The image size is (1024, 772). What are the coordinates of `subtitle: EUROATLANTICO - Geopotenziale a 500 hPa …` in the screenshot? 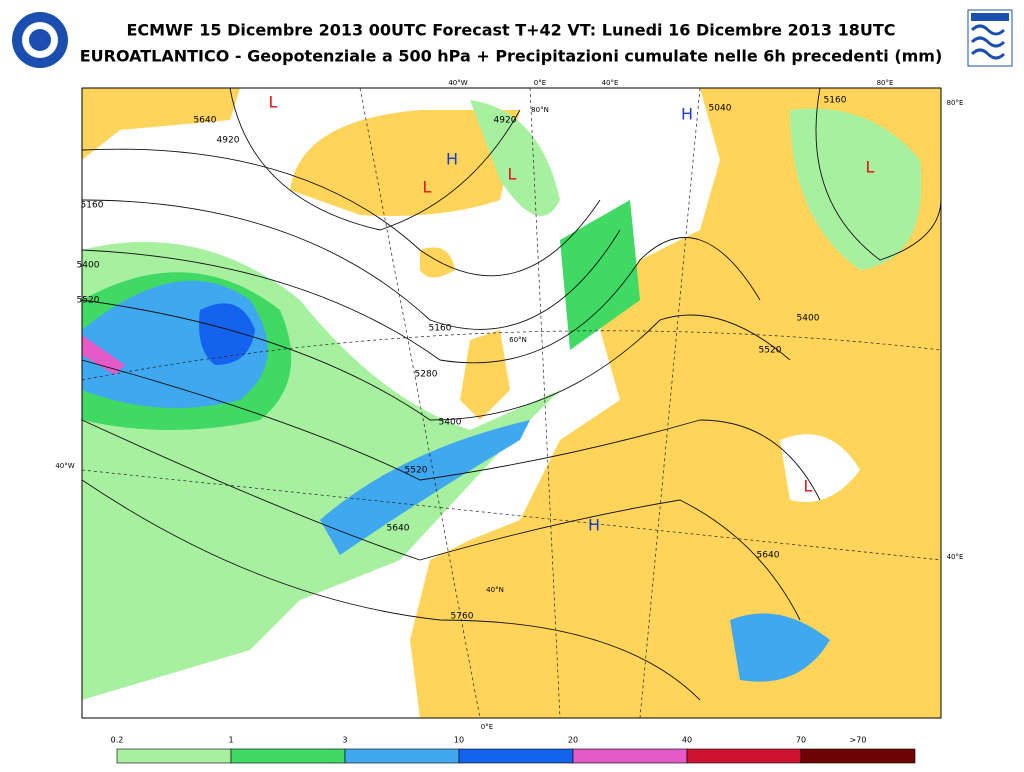 It's located at (511, 56).